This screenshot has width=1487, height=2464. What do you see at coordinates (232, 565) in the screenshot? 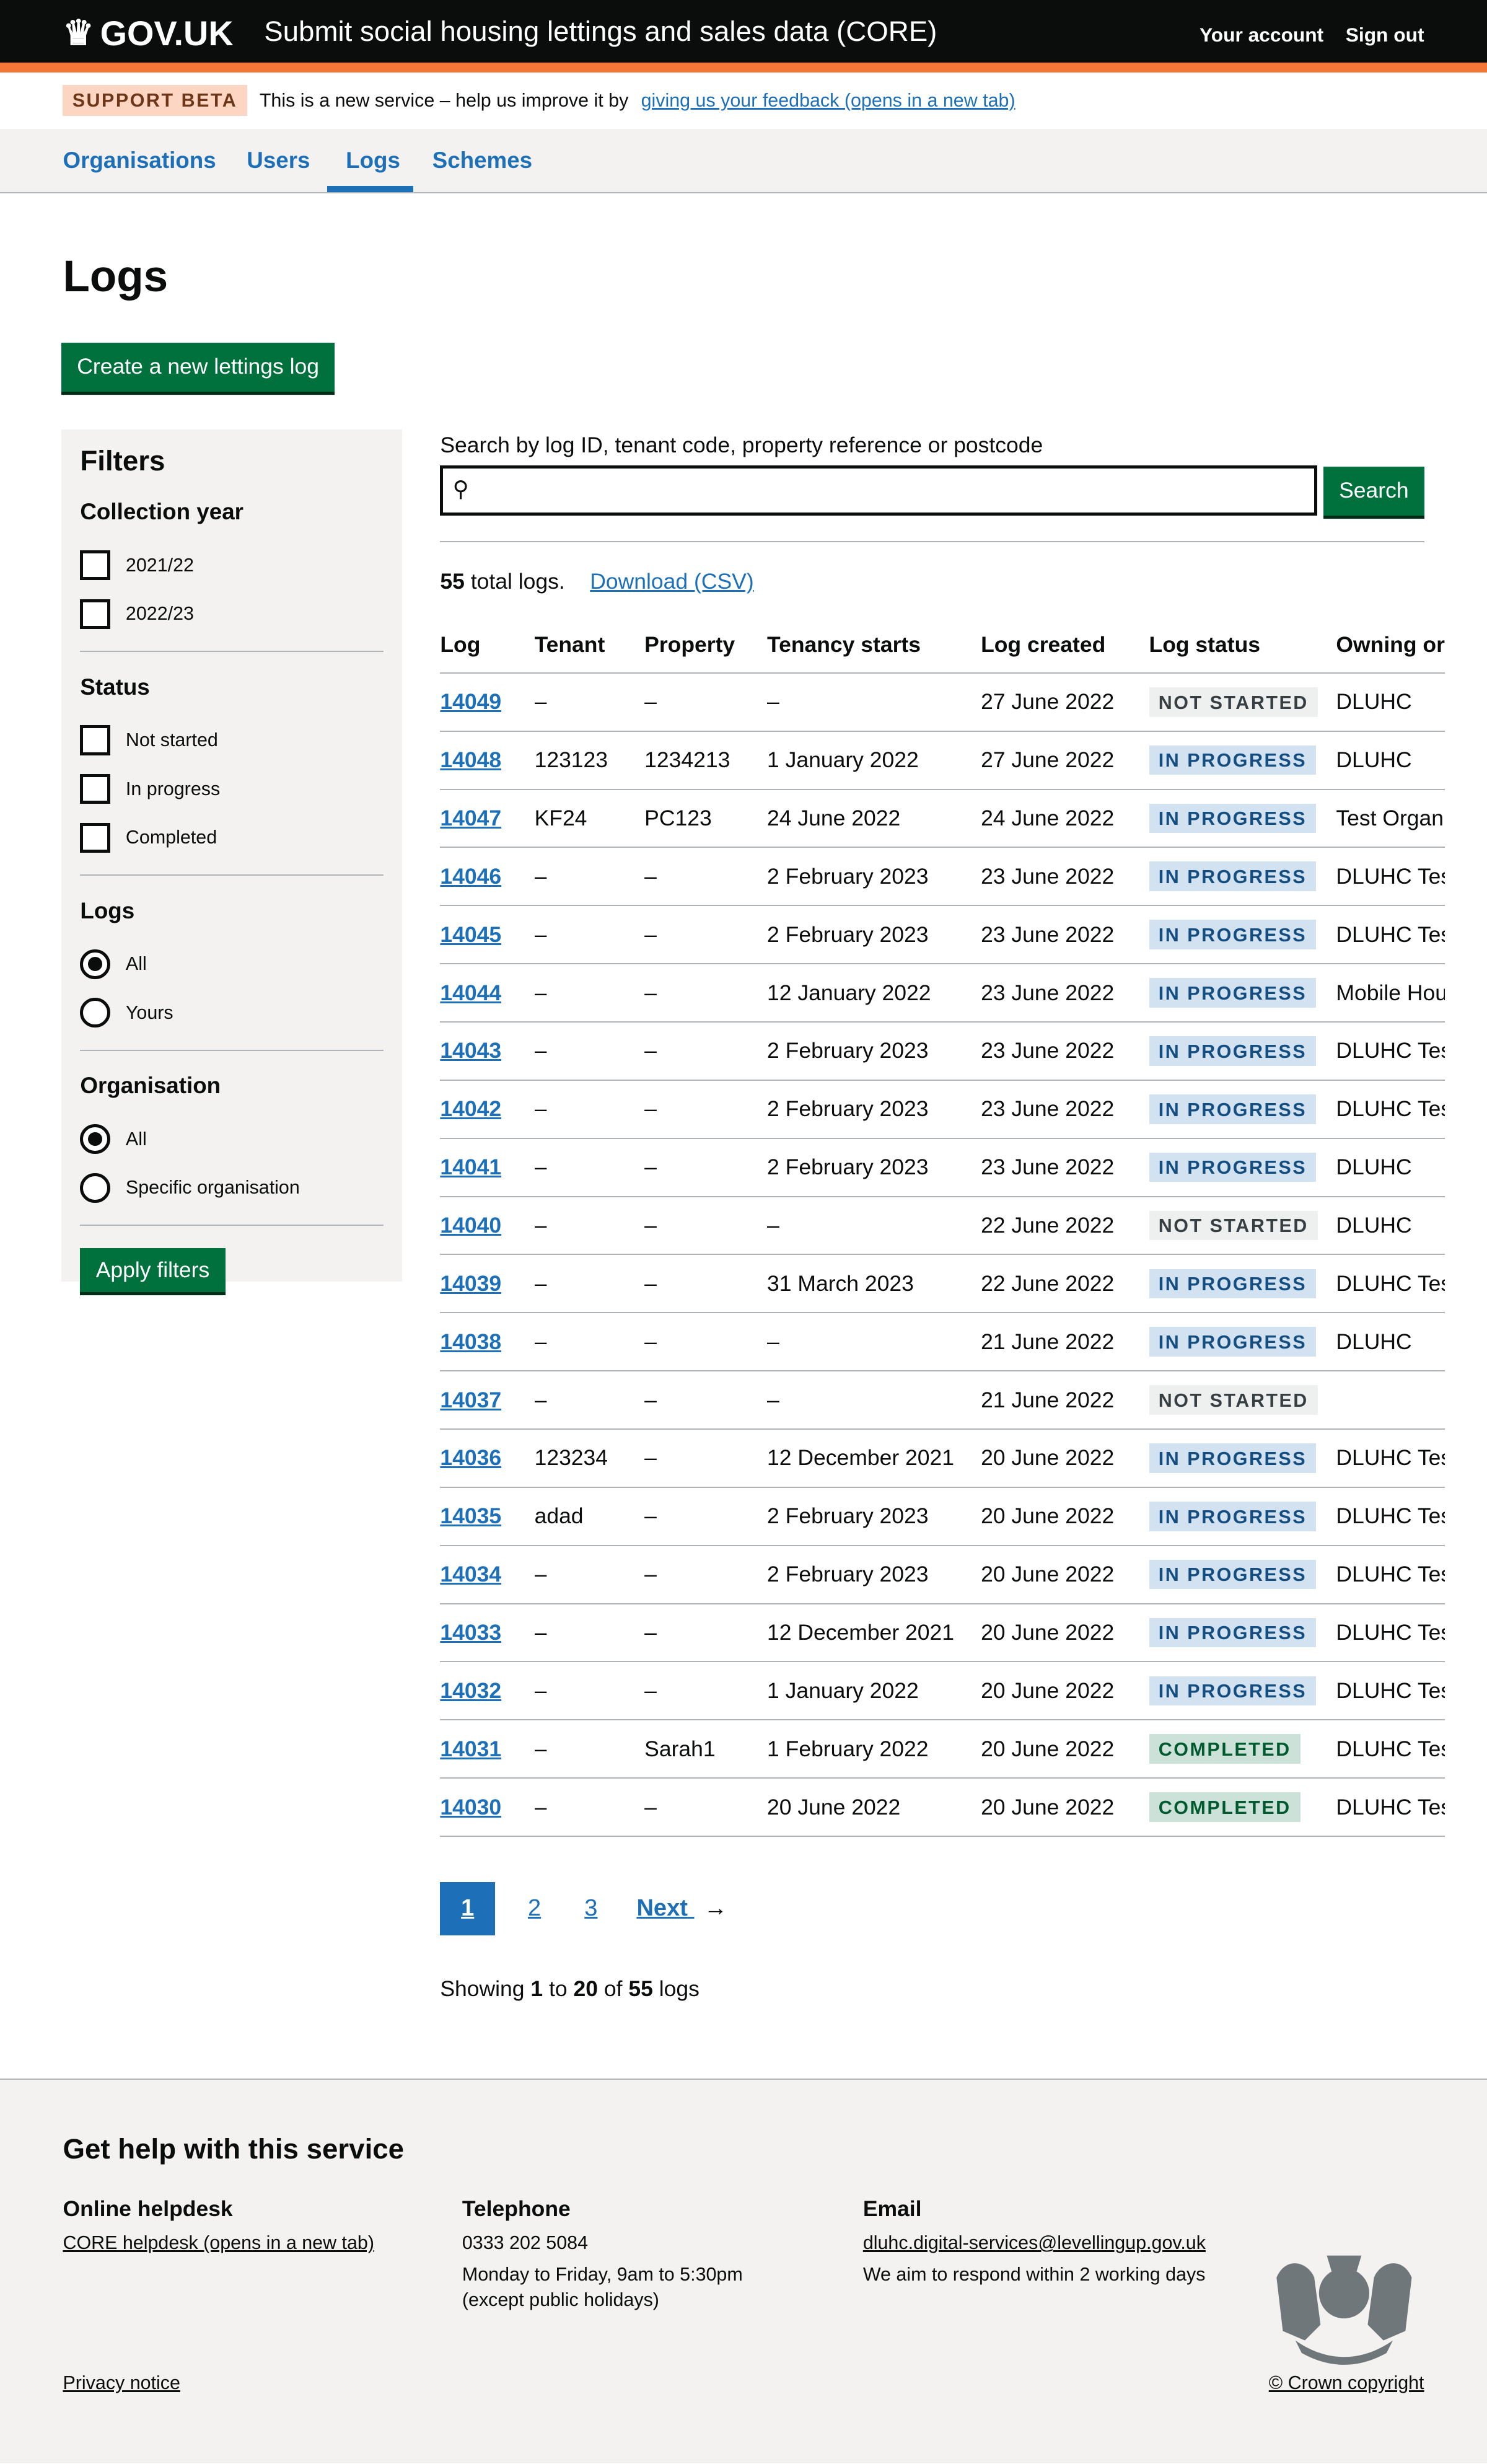
I see `filter-year-2021-22: 2021/22` at bounding box center [232, 565].